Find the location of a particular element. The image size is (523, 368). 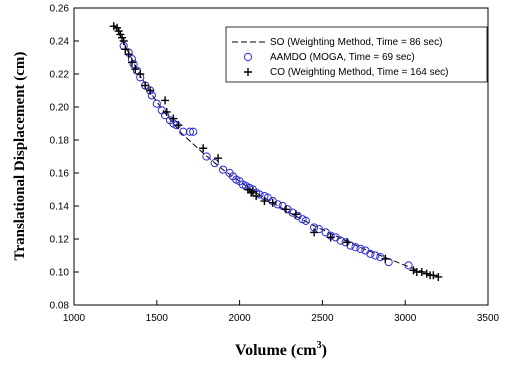

x-axis-title: Volume (cm3) is located at coordinates (281, 349).